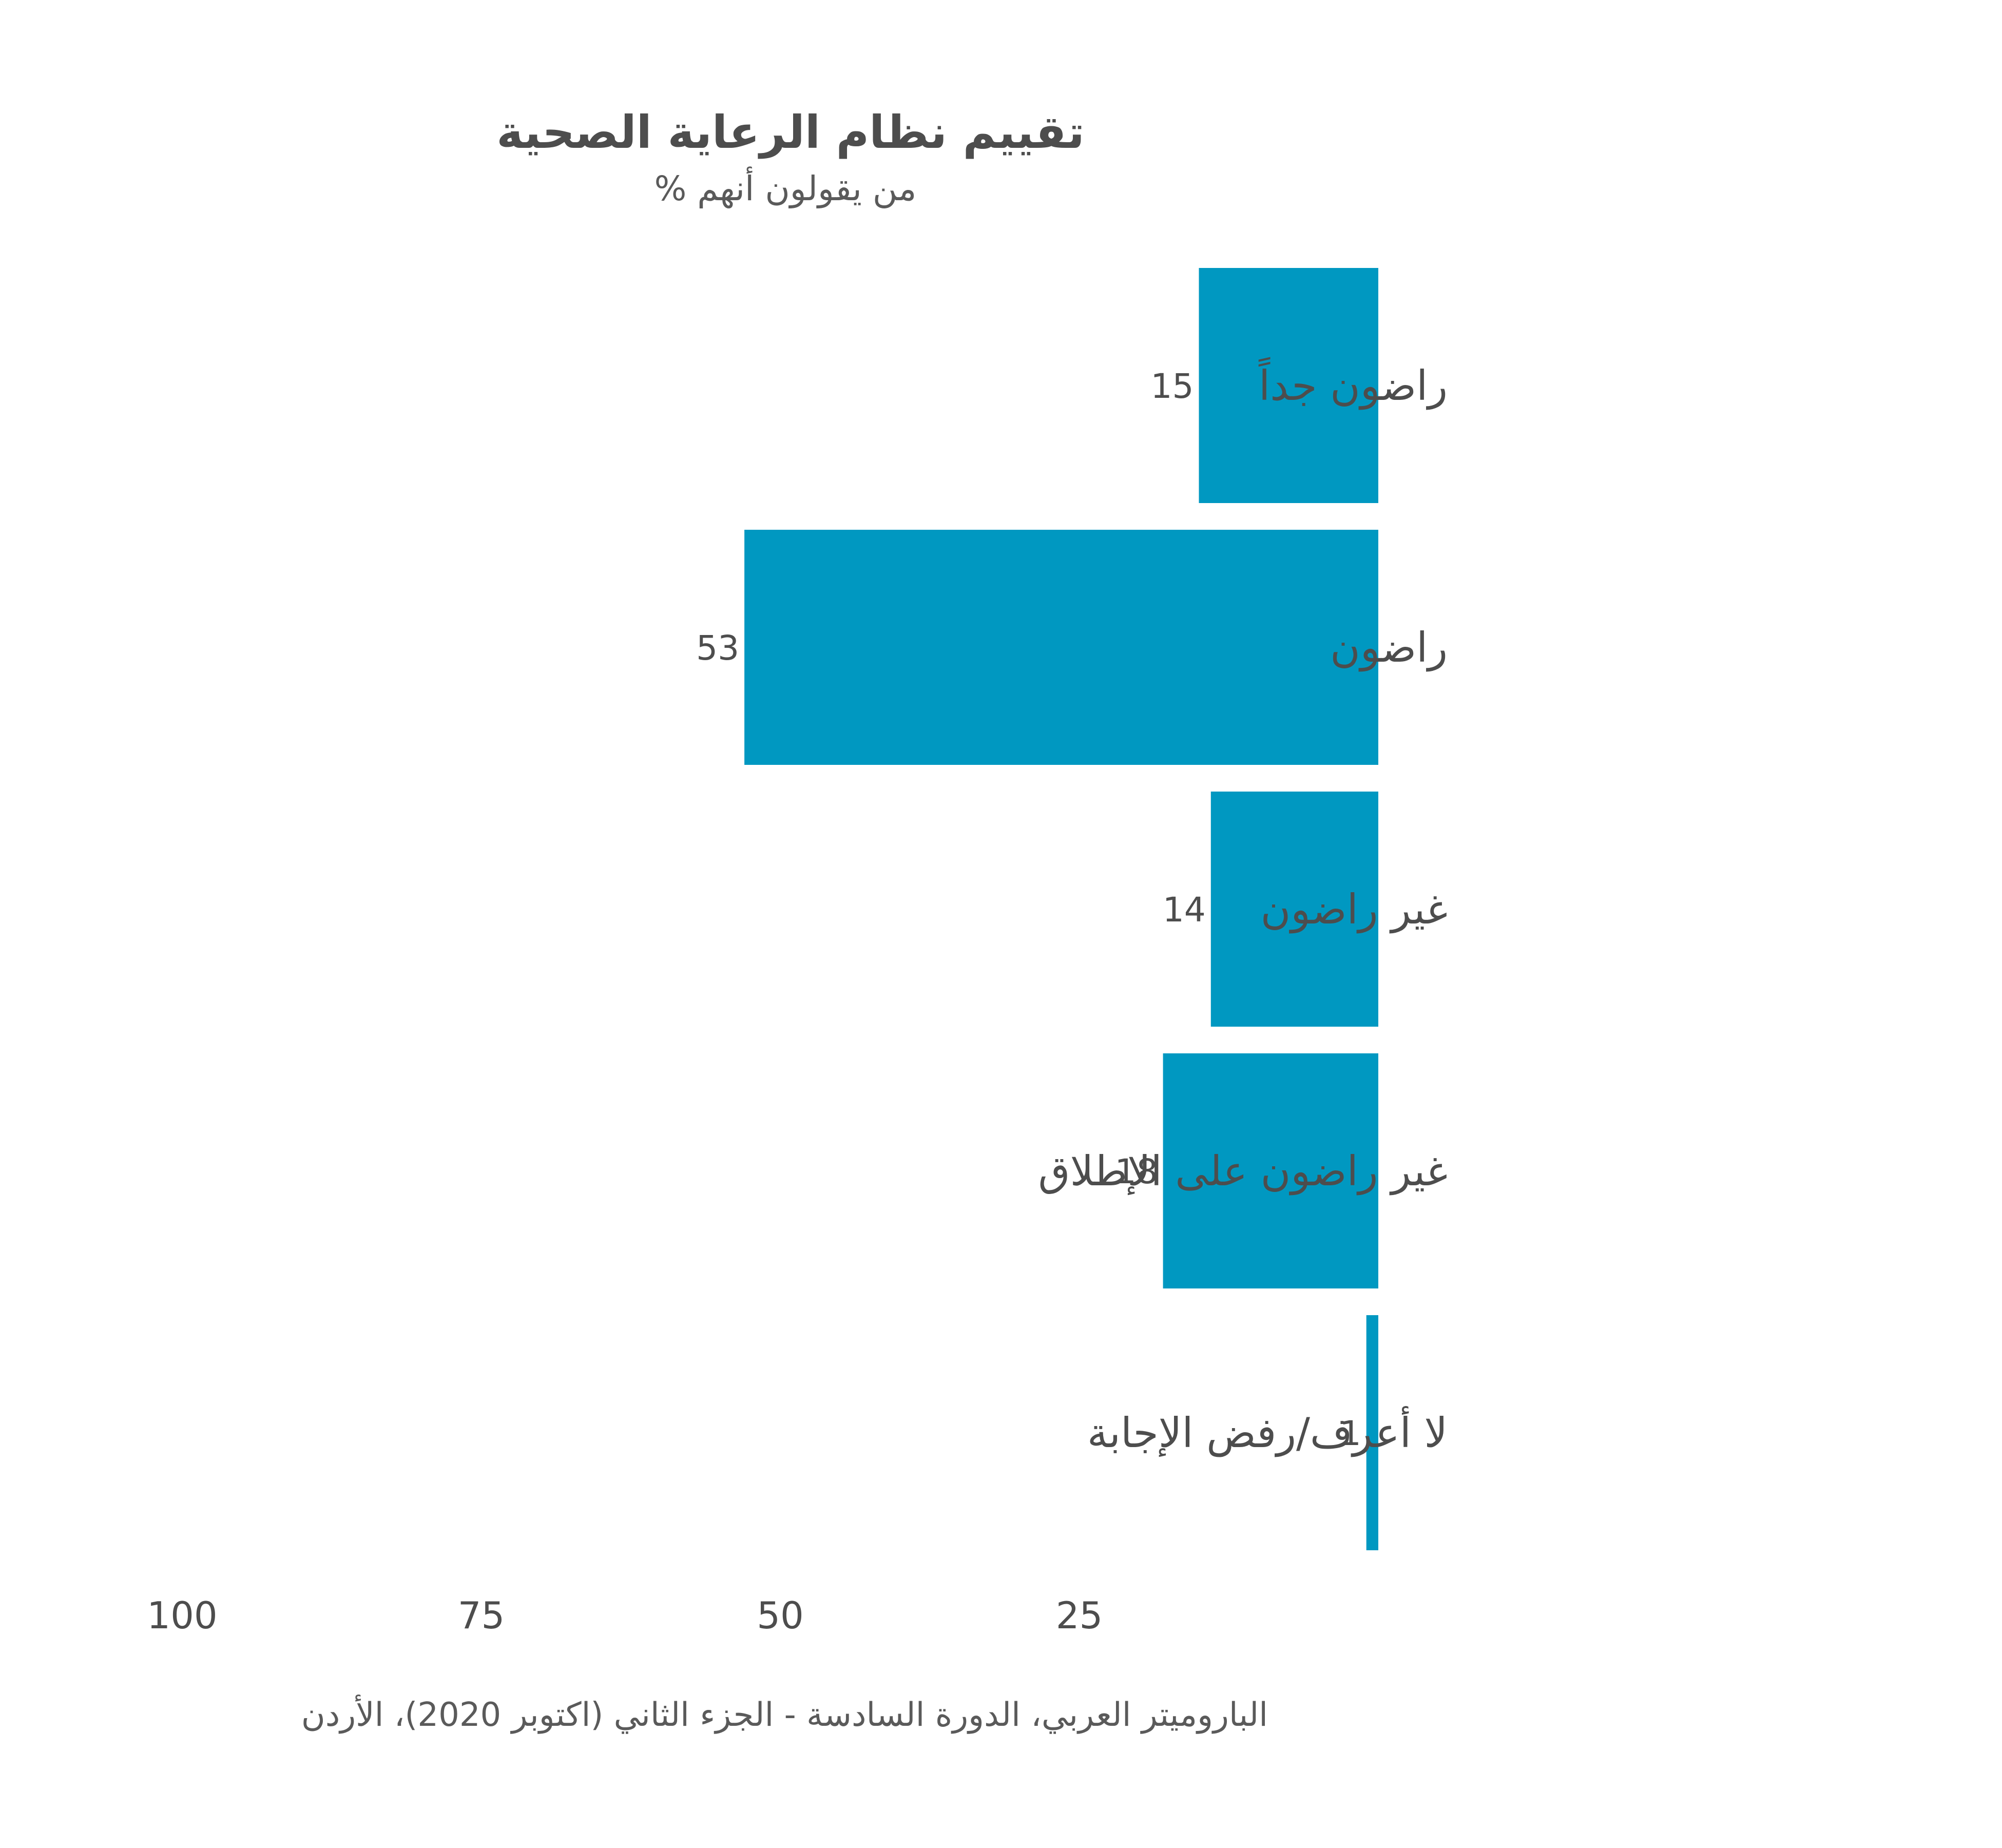 Image resolution: width=2002 pixels, height=1848 pixels. I want to click on value-label-0: 15, so click(1172, 386).